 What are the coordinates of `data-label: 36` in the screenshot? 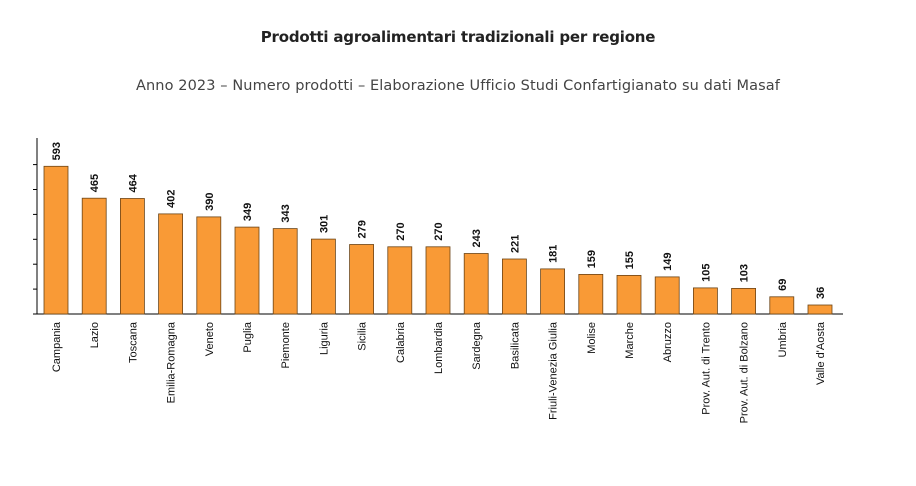 It's located at (821, 293).